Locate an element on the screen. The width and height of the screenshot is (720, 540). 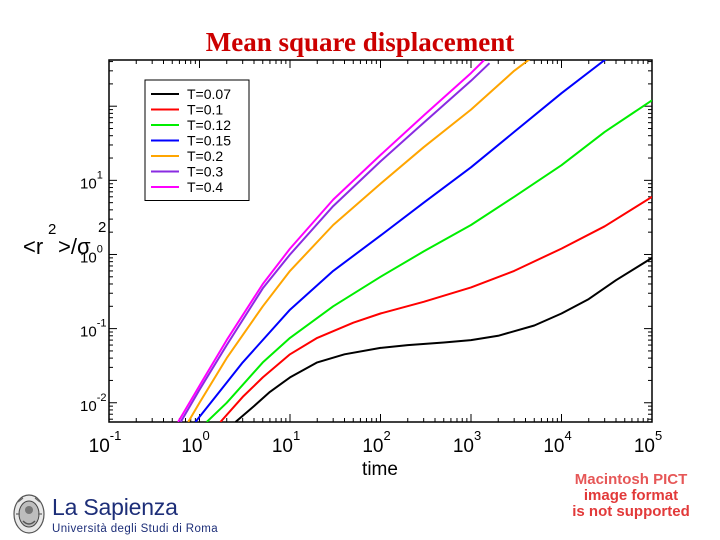
x-tick-label: 10¹ is located at coordinates (286, 442).